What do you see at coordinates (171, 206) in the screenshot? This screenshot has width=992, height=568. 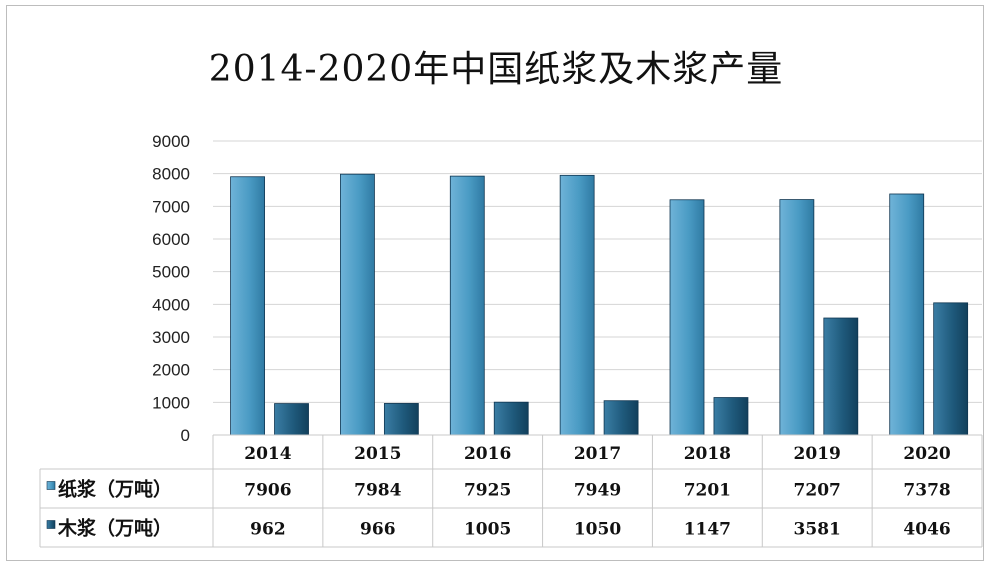 I see `y-tick-label: 7000` at bounding box center [171, 206].